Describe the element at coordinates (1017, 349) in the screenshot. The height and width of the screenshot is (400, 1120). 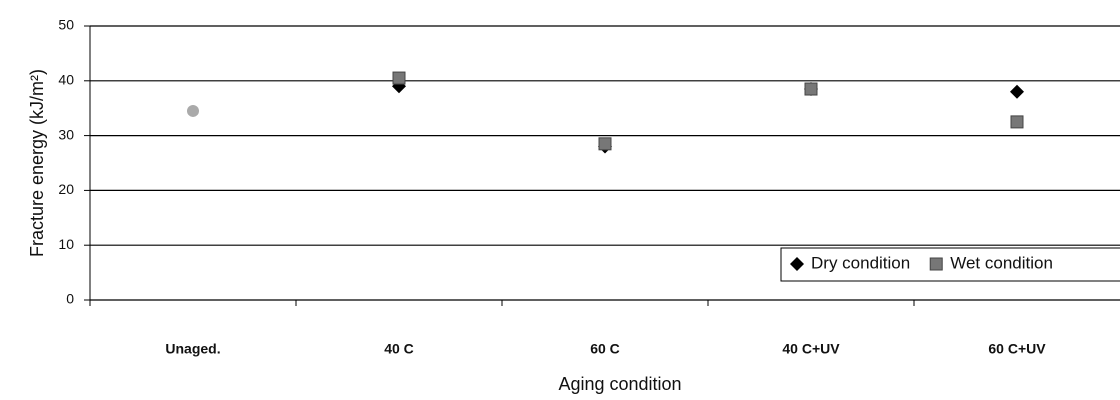
I see `x-tick-label: 60 C+UV` at that location.